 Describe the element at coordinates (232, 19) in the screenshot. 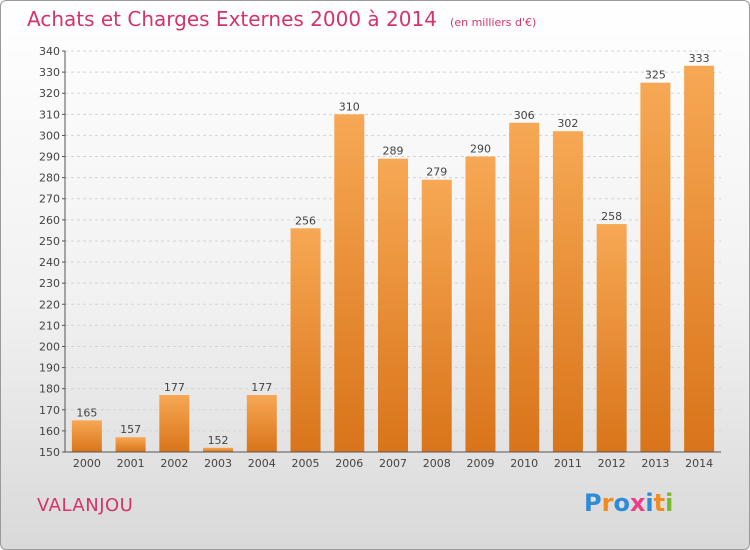

I see `chart-title: Achats et Charges Externes 2000 à 2014` at that location.